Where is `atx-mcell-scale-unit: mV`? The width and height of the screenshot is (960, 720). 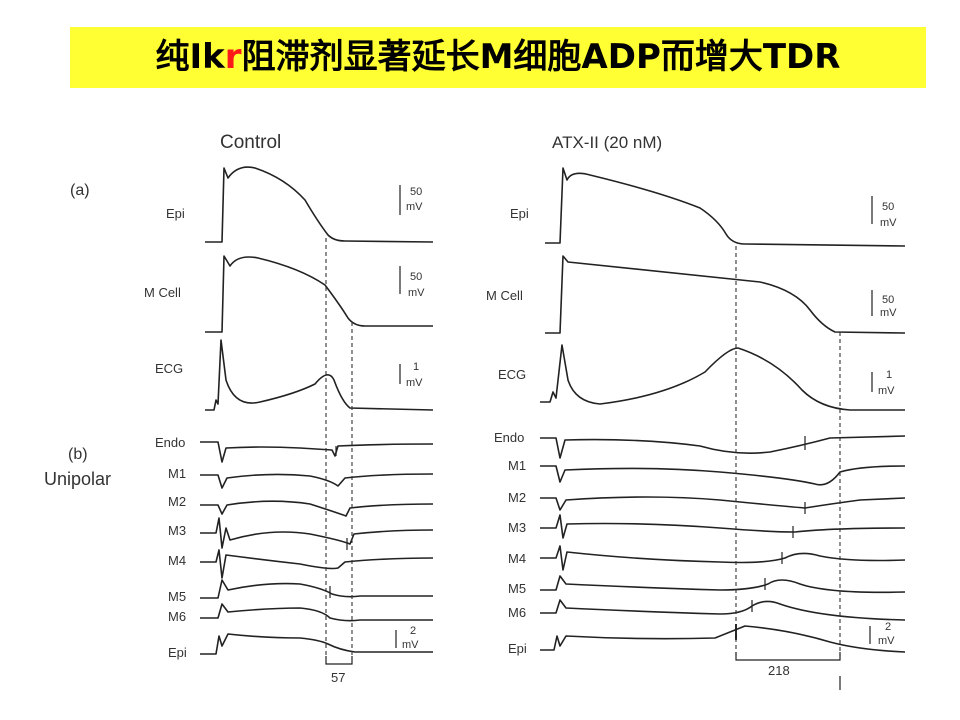 atx-mcell-scale-unit: mV is located at coordinates (888, 313).